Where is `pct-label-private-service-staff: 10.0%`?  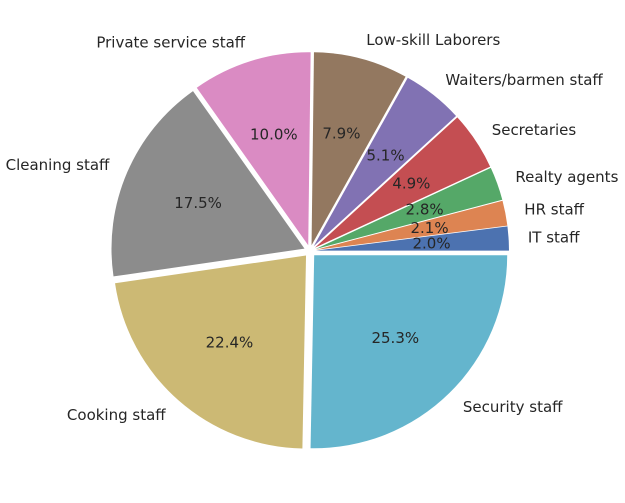
pct-label-private-service-staff: 10.0% is located at coordinates (274, 135).